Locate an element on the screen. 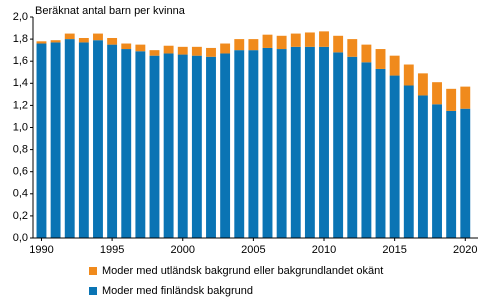 The width and height of the screenshot is (491, 302). y-tick-label: 1,6 is located at coordinates (20, 61).